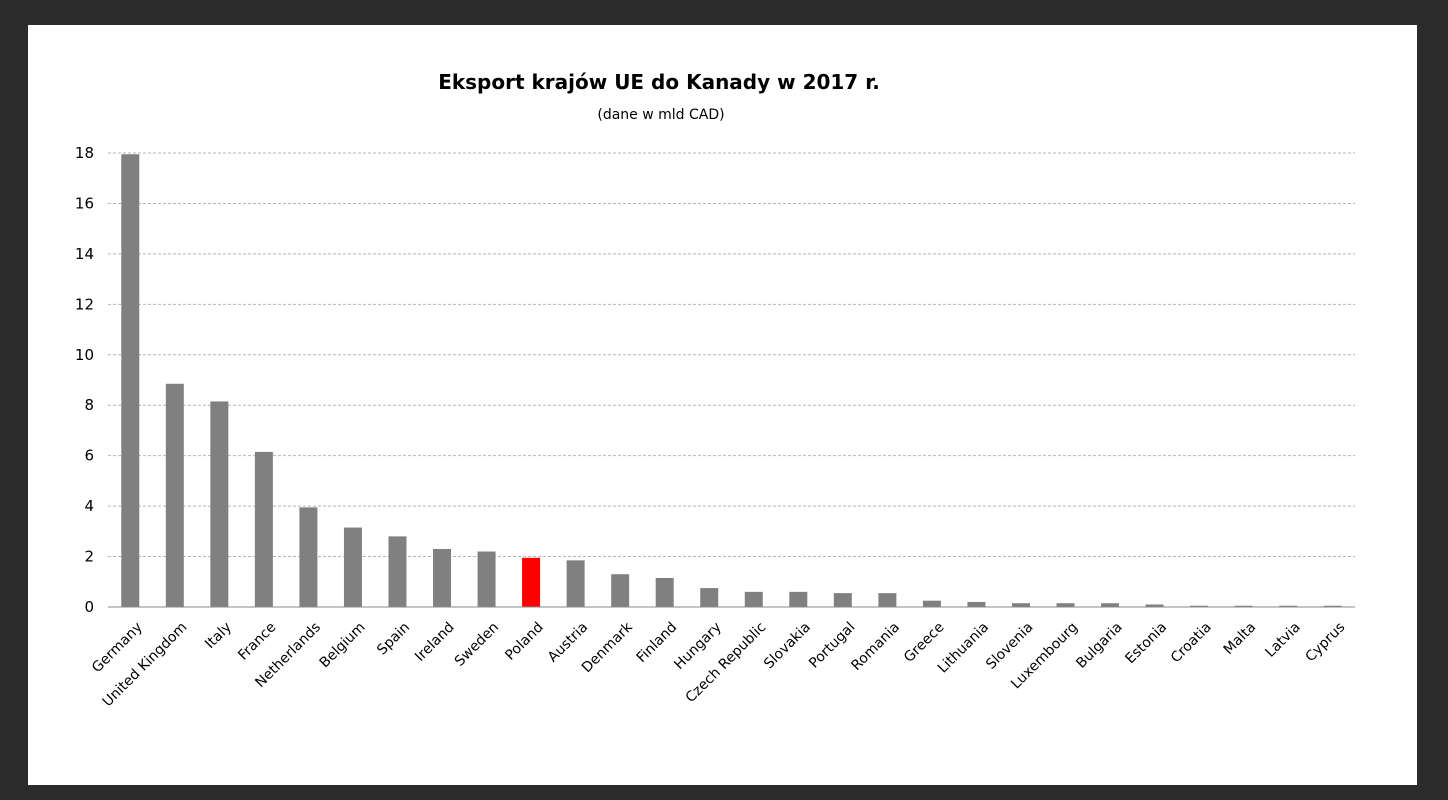  Describe the element at coordinates (218, 635) in the screenshot. I see `x-tick-label: Italy` at that location.